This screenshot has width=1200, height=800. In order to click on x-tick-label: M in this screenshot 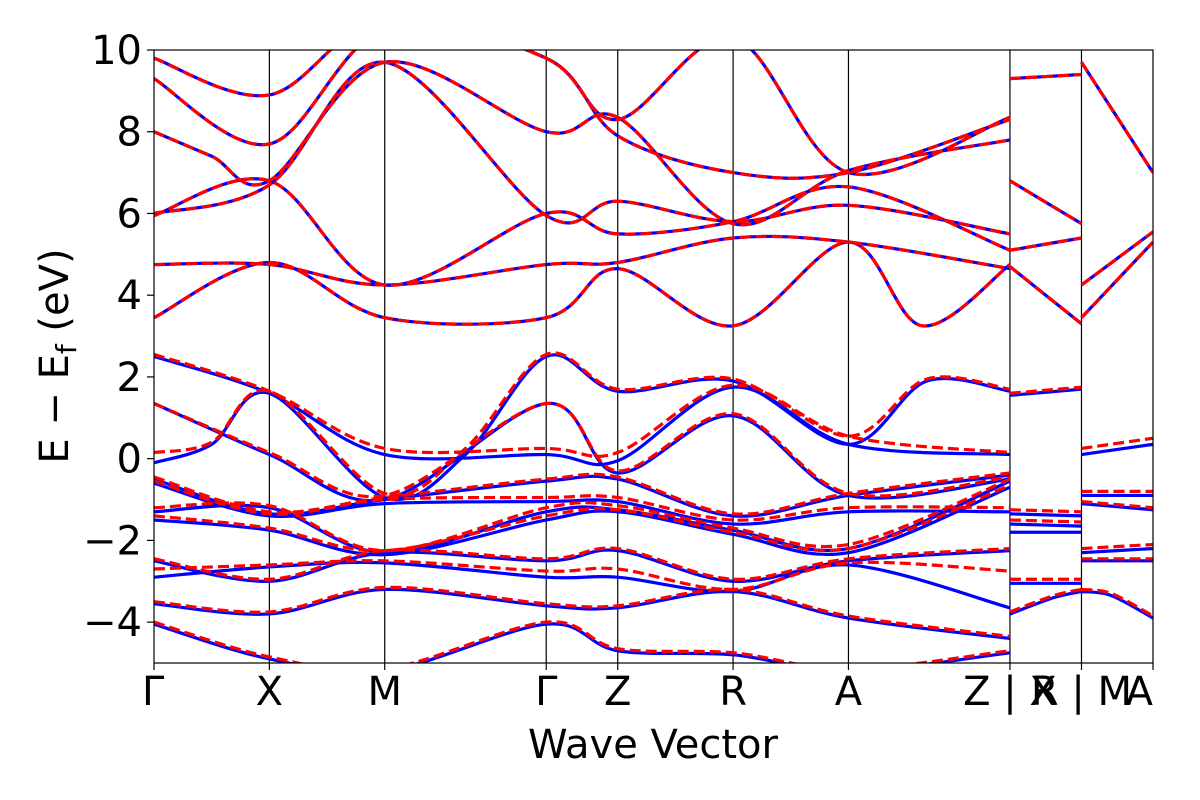, I will do `click(384, 692)`.